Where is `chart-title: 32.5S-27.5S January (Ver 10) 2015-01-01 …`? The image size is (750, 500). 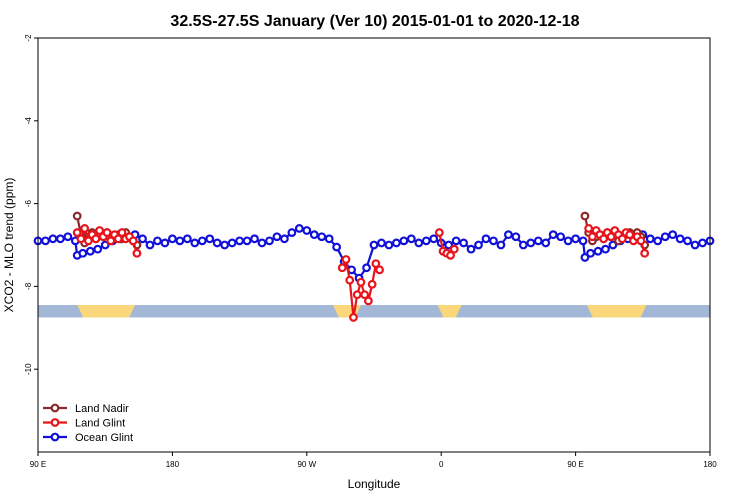 chart-title: 32.5S-27.5S January (Ver 10) 2015-01-01 … is located at coordinates (374, 21).